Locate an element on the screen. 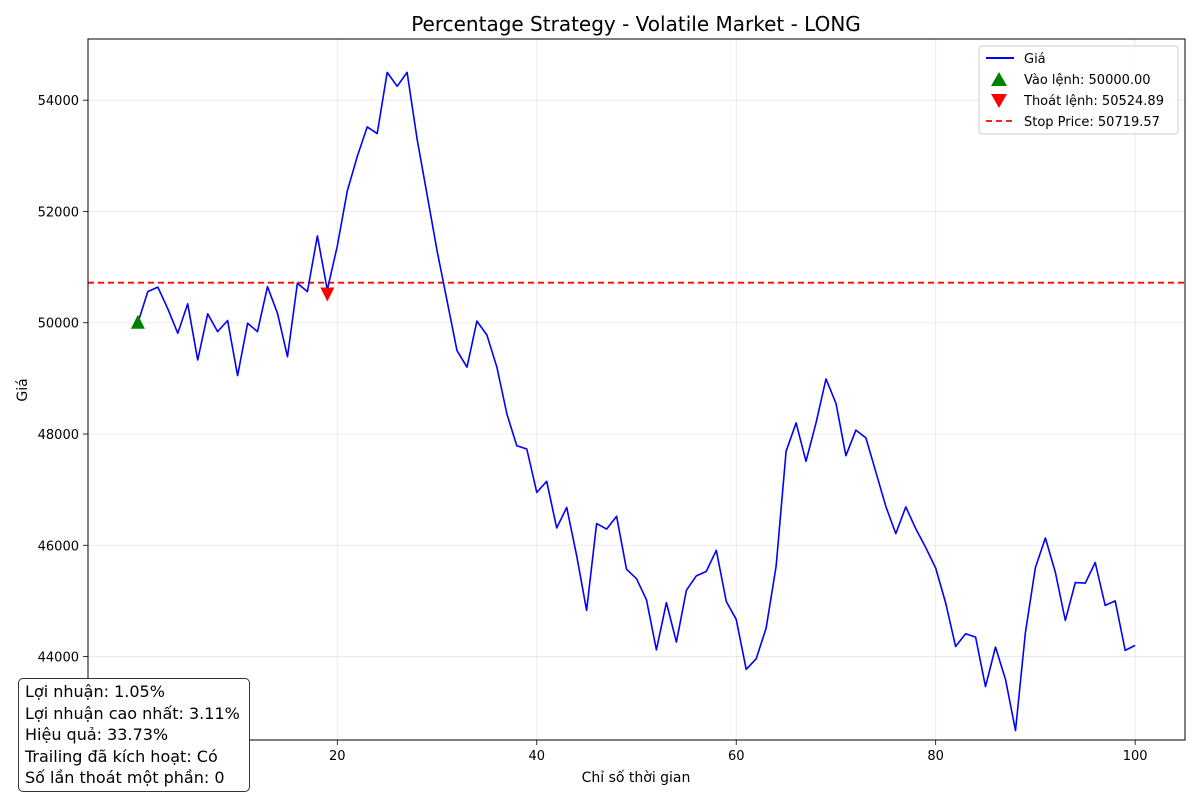 The width and height of the screenshot is (1200, 800). x-tick-label: 40 is located at coordinates (536, 756).